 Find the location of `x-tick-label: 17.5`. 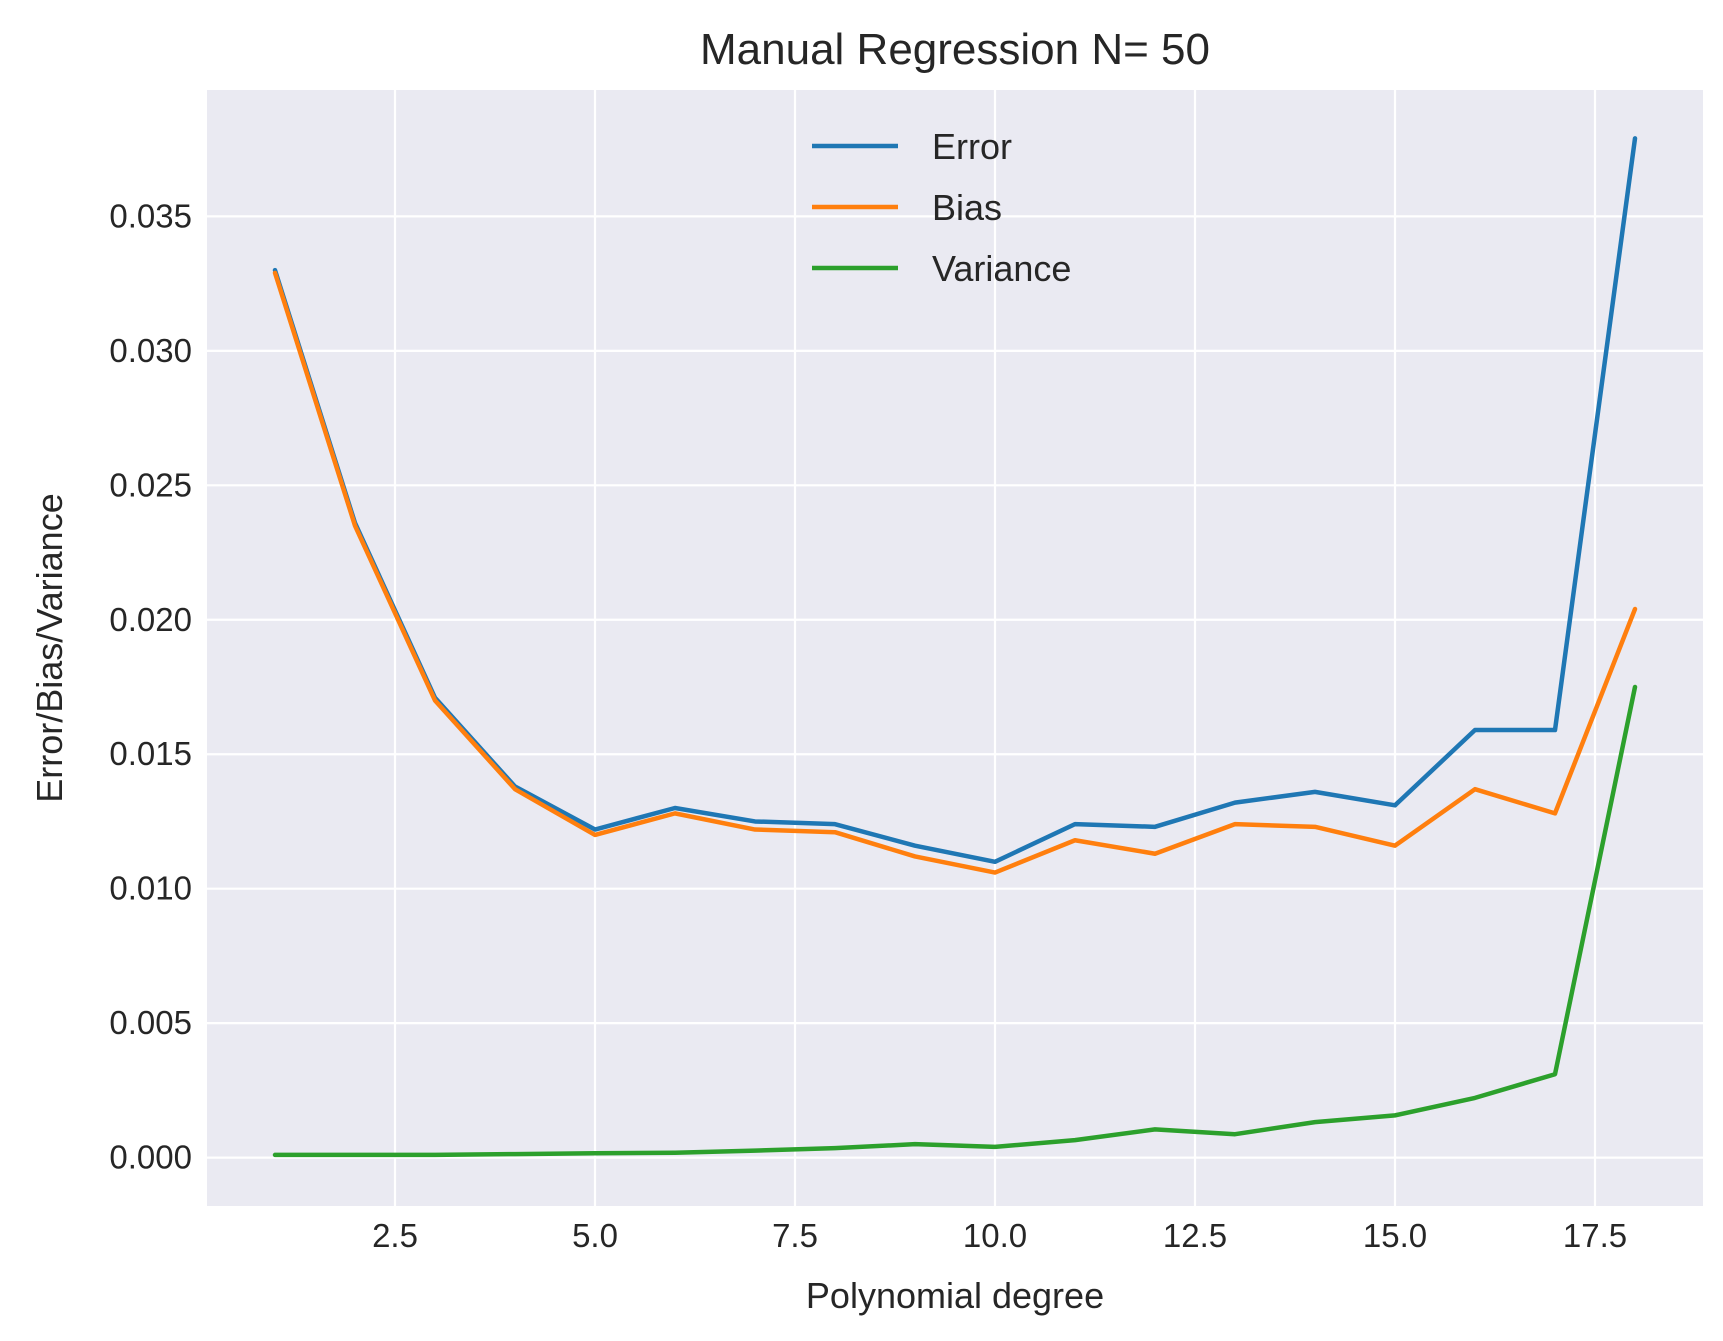

x-tick-label: 17.5 is located at coordinates (1595, 1235).